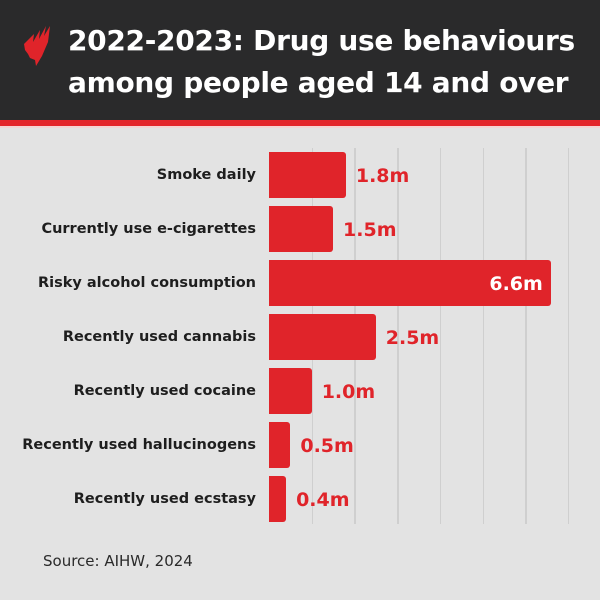  What do you see at coordinates (382, 176) in the screenshot?
I see `value-label: 1.8m` at bounding box center [382, 176].